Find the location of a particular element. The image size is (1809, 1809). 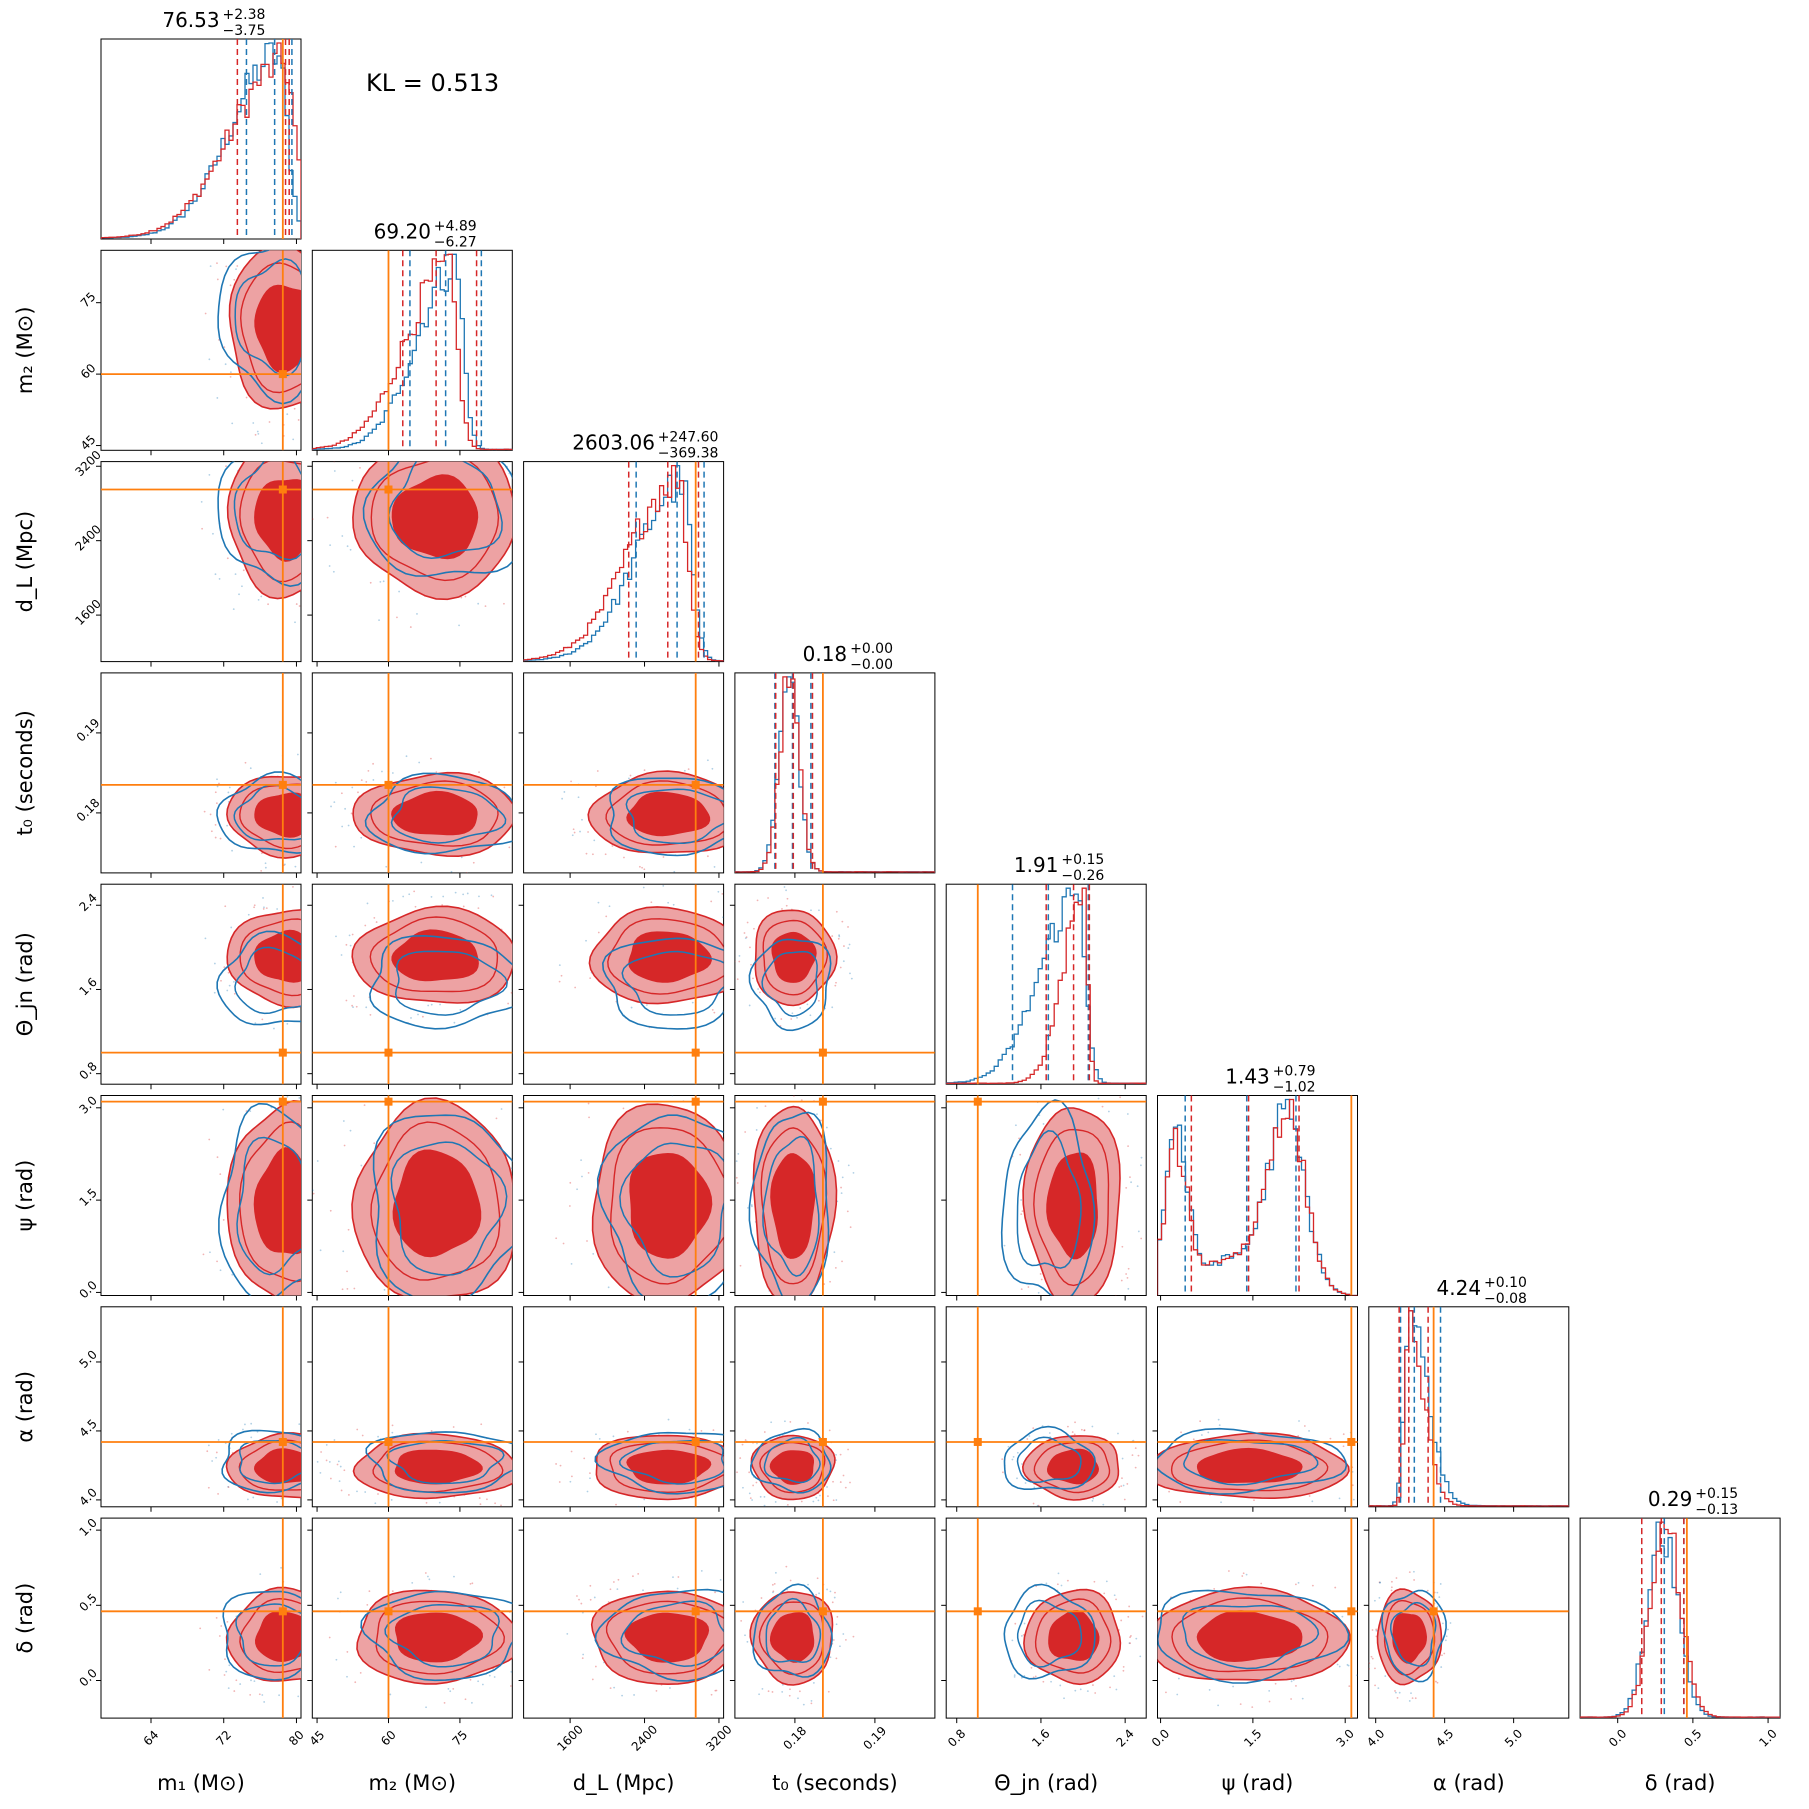

scatter-panel-dl-theta is located at coordinates (624, 986).